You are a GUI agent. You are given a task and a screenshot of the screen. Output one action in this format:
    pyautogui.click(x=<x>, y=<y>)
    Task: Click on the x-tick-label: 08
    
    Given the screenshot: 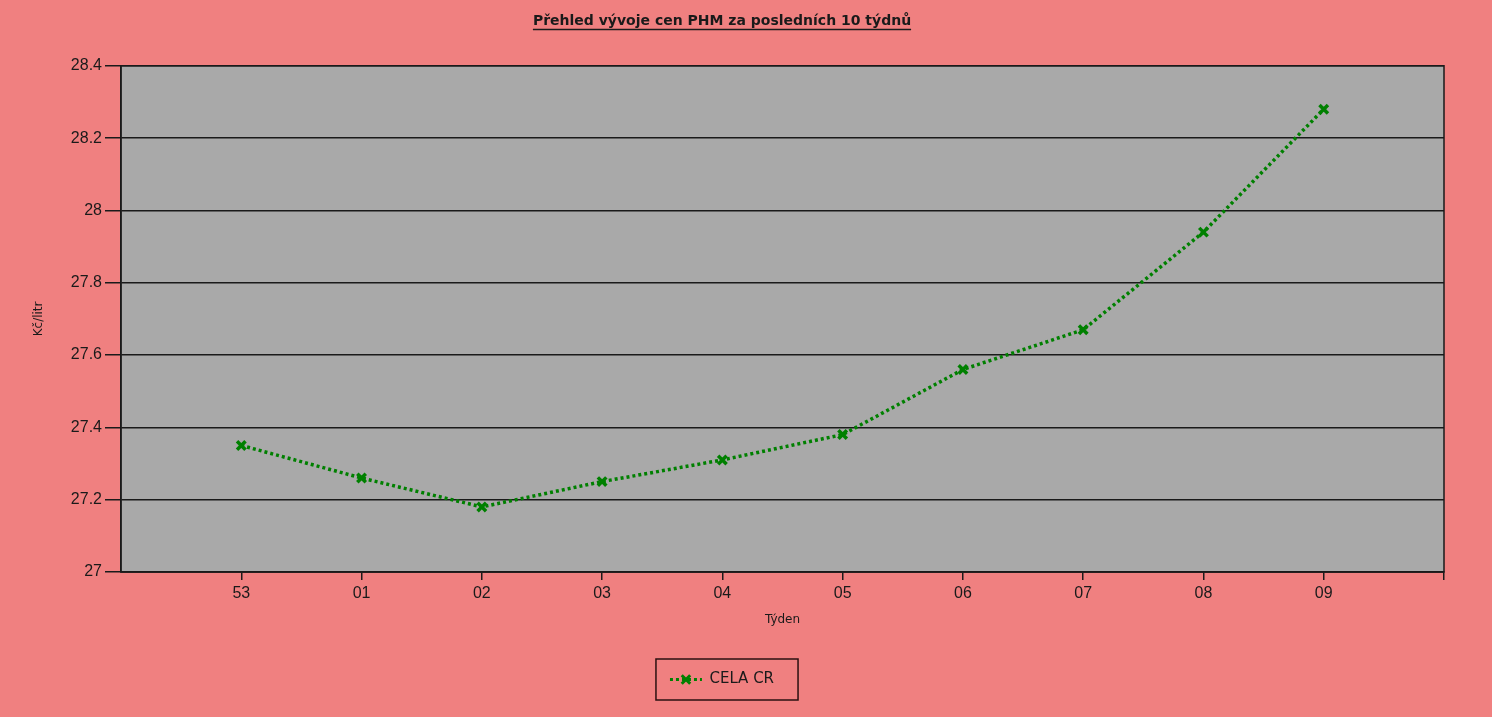 What is the action you would take?
    pyautogui.click(x=1203, y=593)
    